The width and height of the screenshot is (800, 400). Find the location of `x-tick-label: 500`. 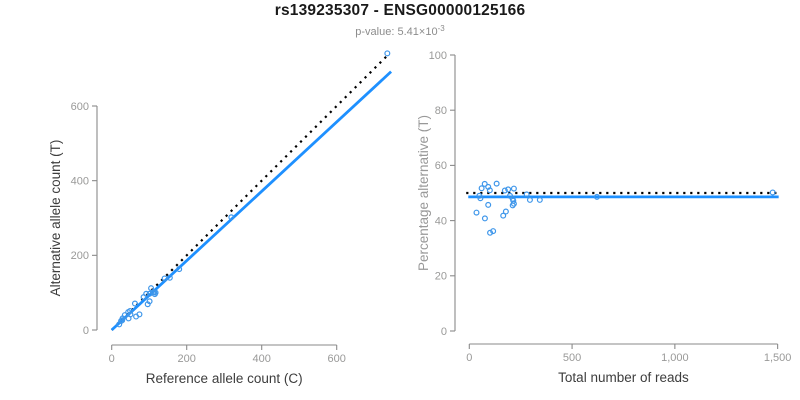

x-tick-label: 500 is located at coordinates (572, 358).